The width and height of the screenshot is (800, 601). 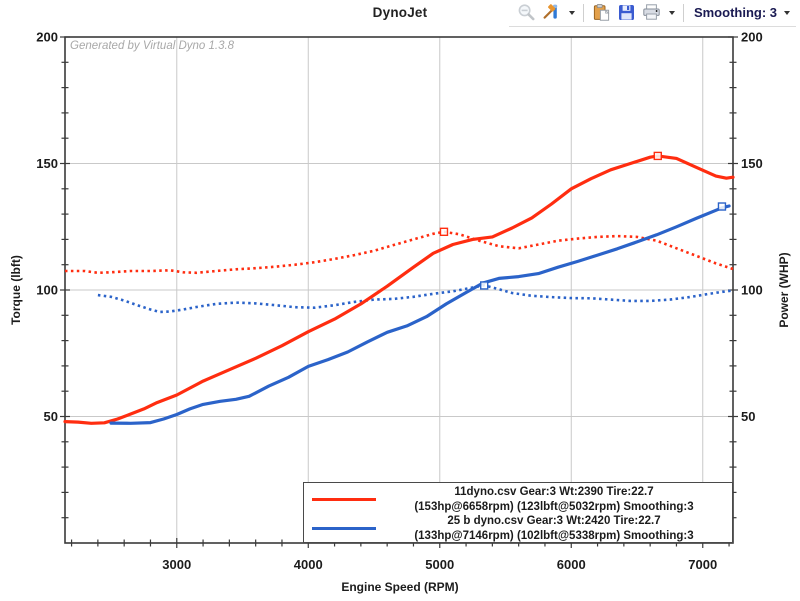 I want to click on peak-marker-11dyno-power-hp, so click(x=657, y=156).